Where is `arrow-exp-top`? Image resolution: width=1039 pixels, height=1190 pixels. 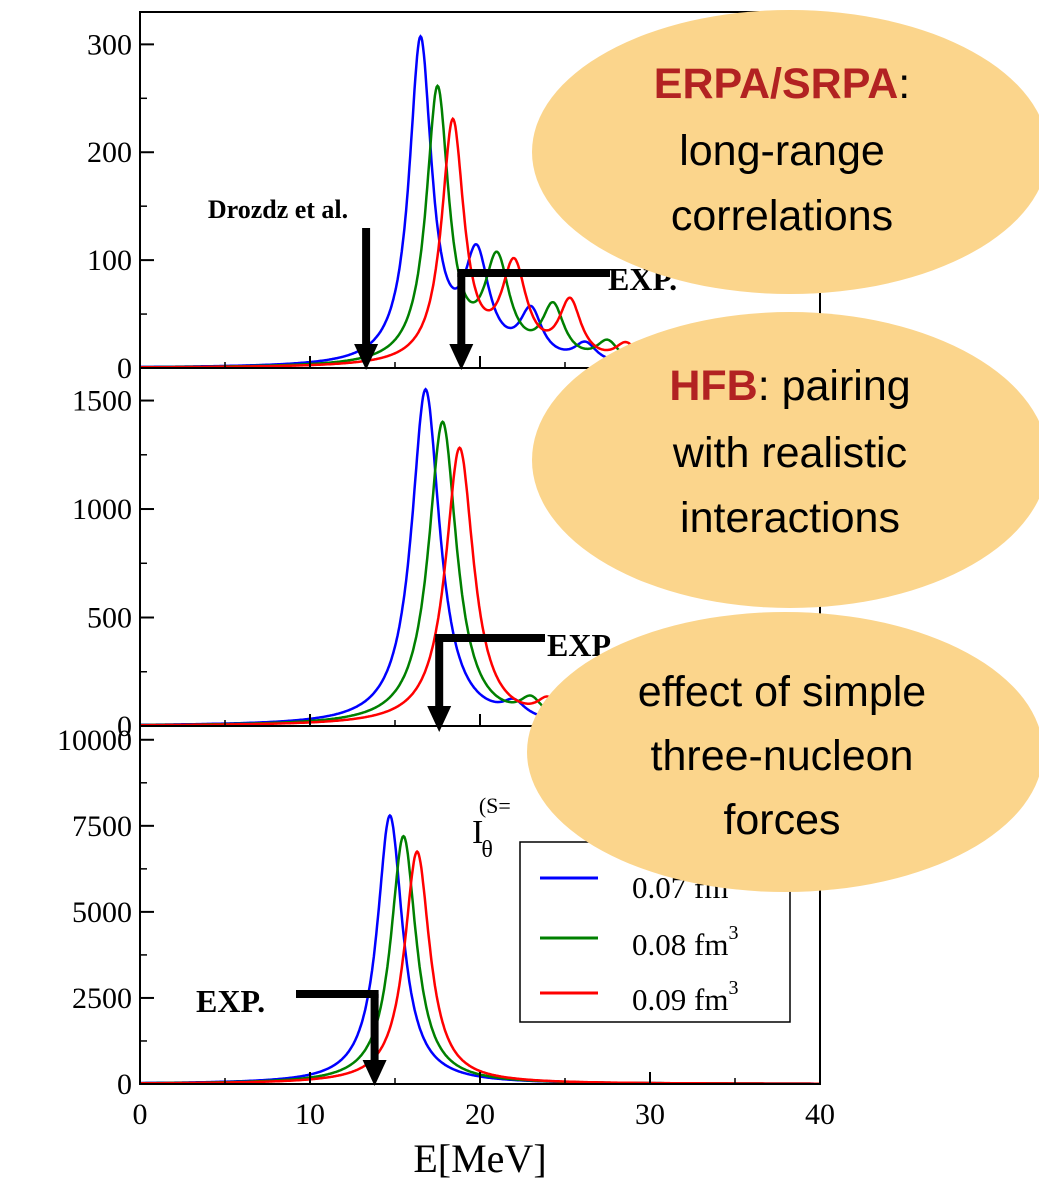
arrow-exp-top is located at coordinates (461, 321).